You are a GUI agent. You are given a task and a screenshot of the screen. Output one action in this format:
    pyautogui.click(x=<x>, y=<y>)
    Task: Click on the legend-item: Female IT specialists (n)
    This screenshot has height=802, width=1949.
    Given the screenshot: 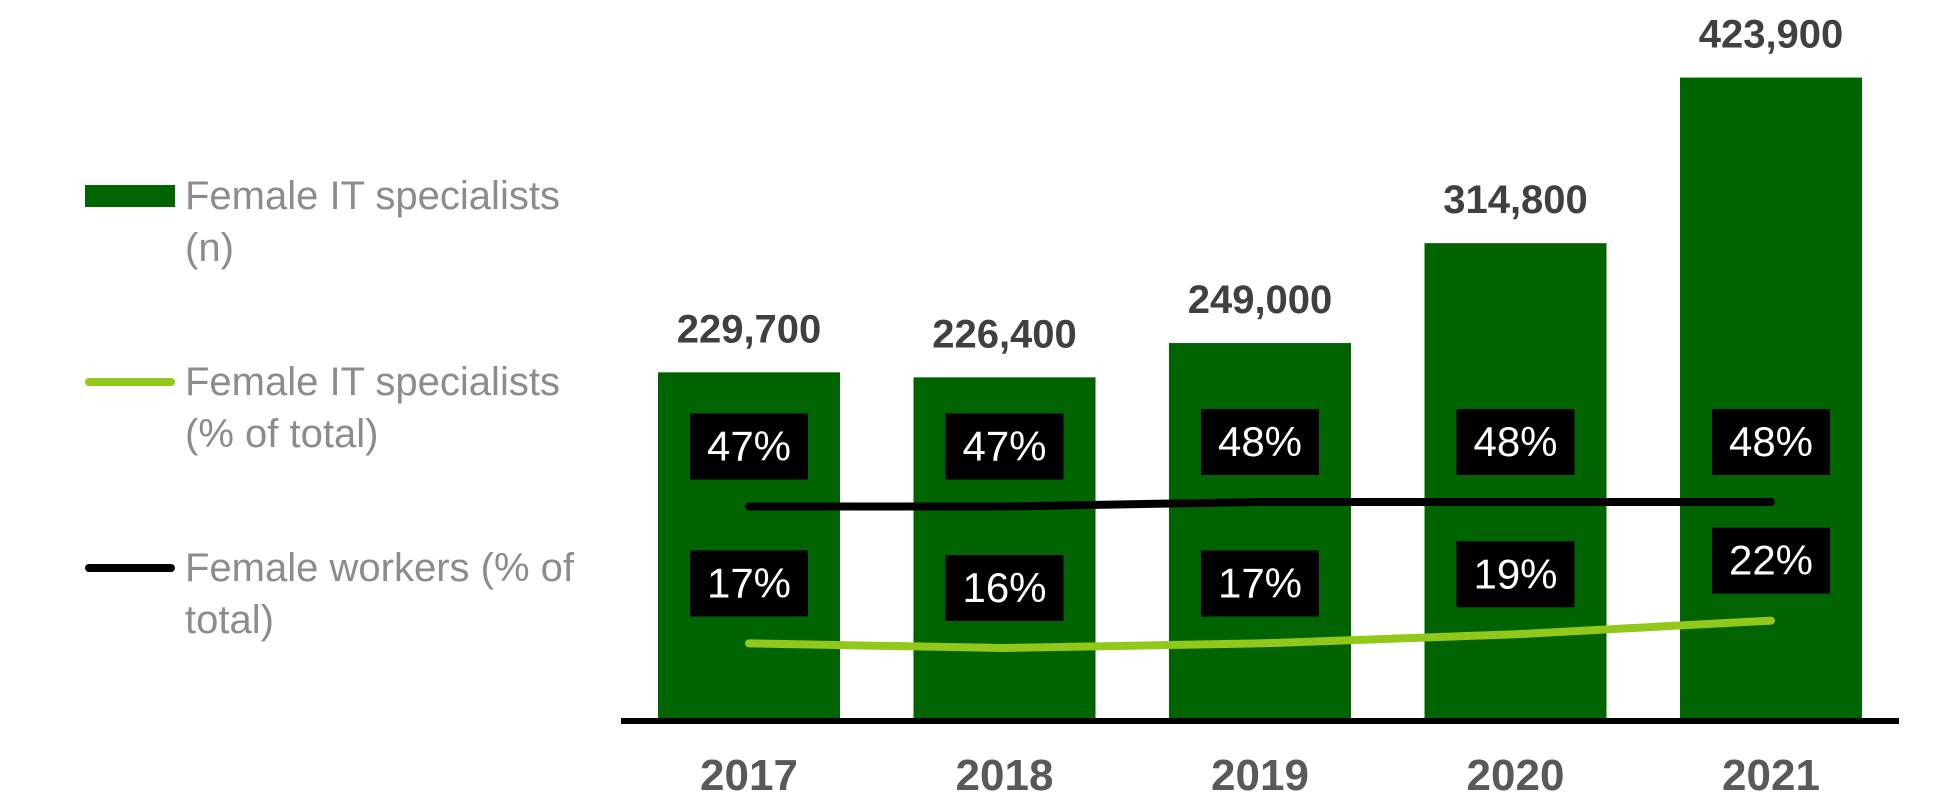 What is the action you would take?
    pyautogui.click(x=335, y=222)
    